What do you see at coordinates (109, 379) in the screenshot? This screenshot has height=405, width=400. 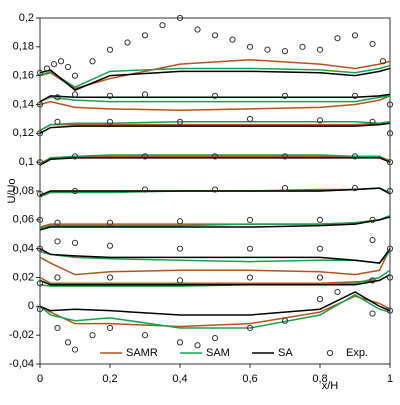 I see `x-tick-label: 0,2` at bounding box center [109, 379].